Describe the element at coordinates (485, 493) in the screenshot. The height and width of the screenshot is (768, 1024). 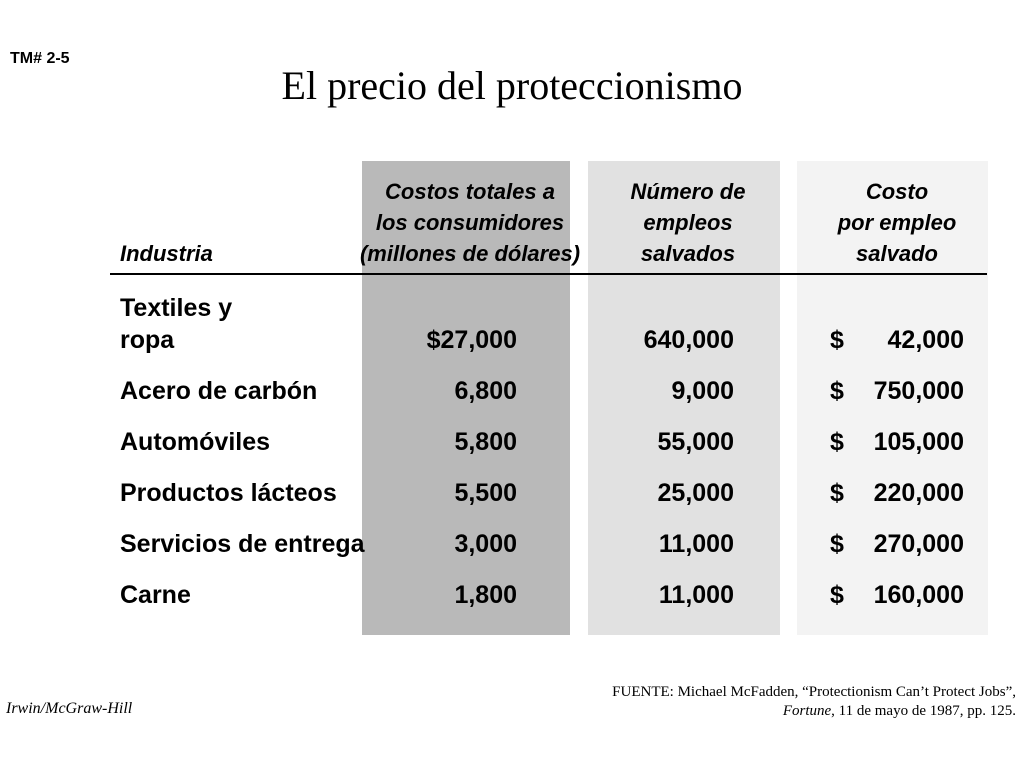
I see `cell-total-cost: 5,500` at that location.